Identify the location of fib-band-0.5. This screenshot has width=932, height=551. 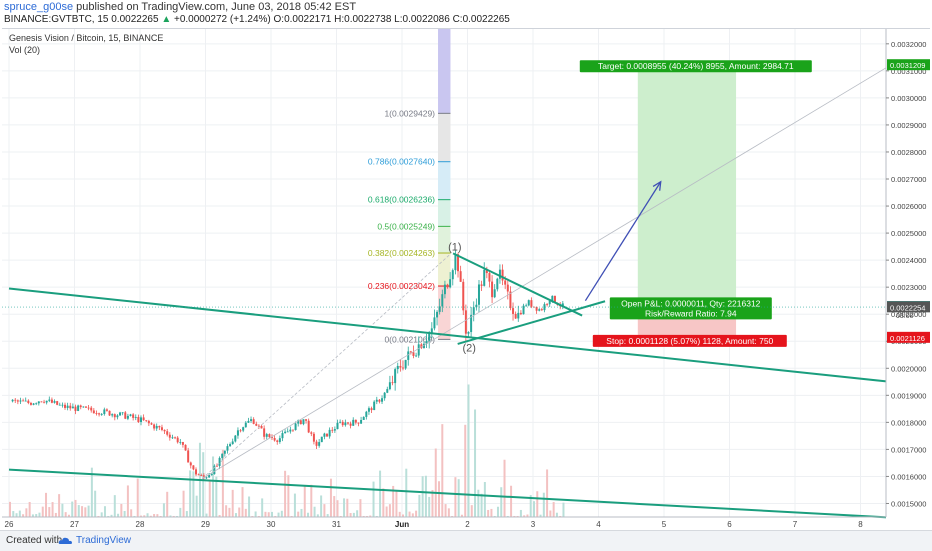
(444, 240).